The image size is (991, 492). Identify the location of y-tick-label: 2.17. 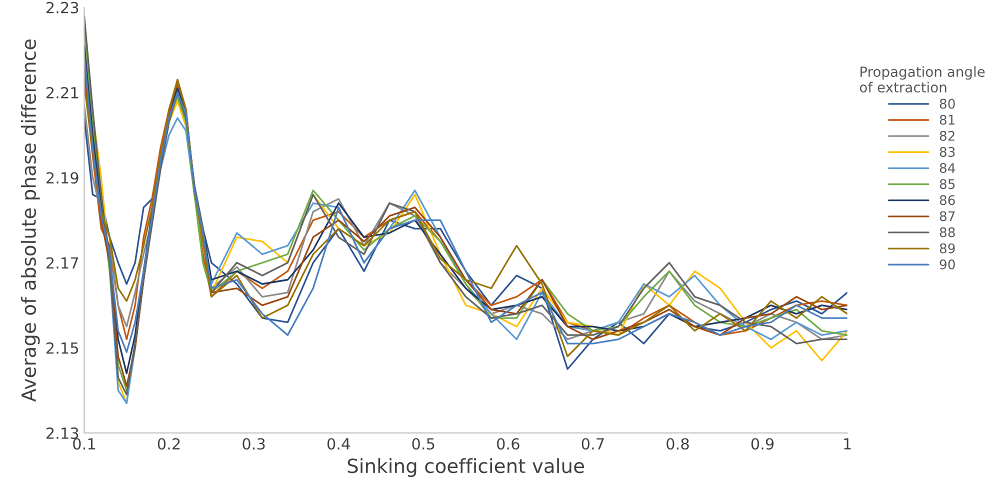
(62, 263).